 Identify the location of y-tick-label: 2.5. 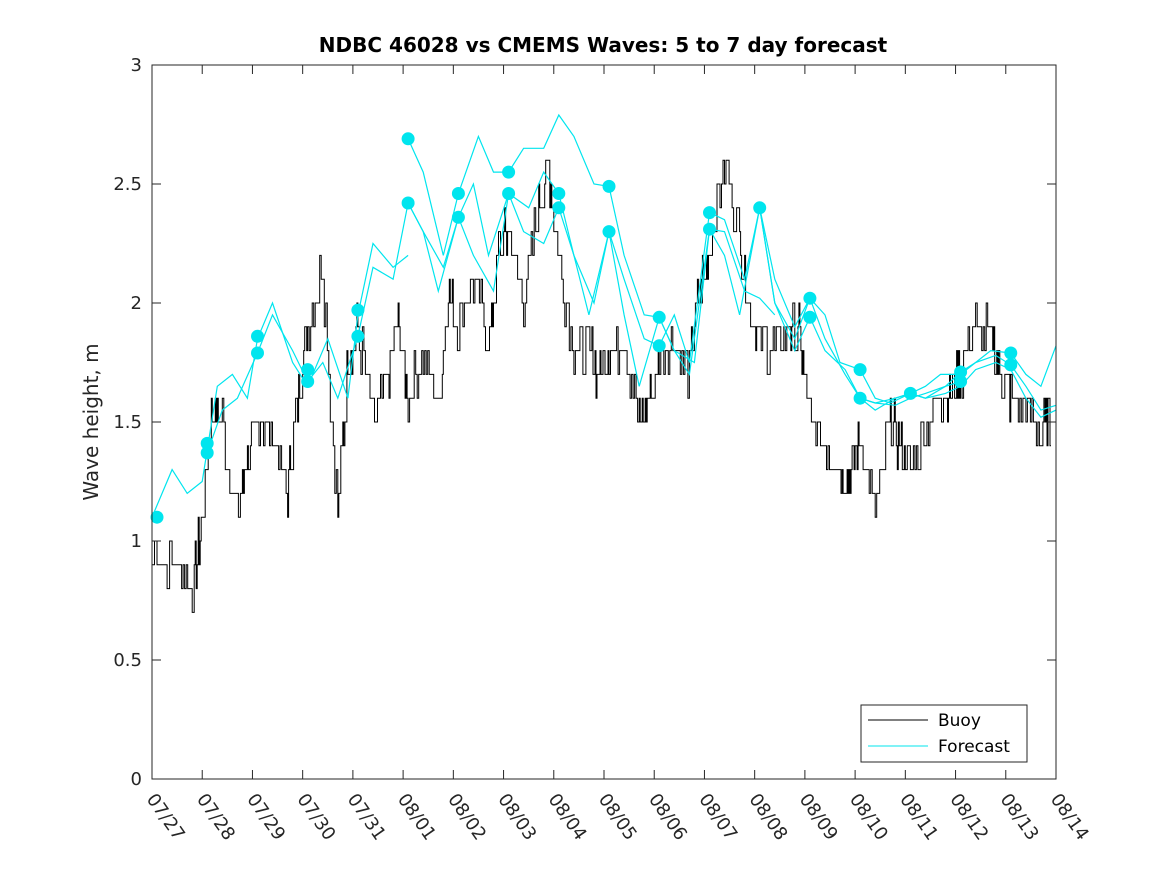
(127, 184).